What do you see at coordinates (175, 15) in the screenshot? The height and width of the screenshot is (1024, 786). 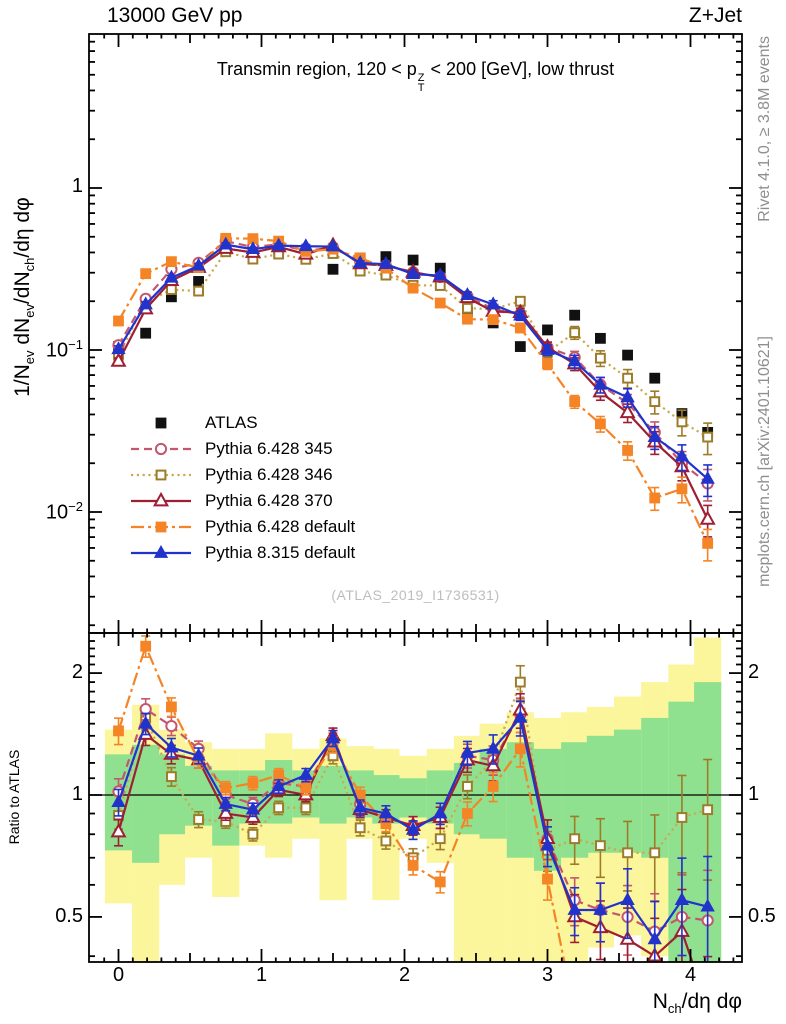 I see `header-beam-label: 13000 GeV pp` at bounding box center [175, 15].